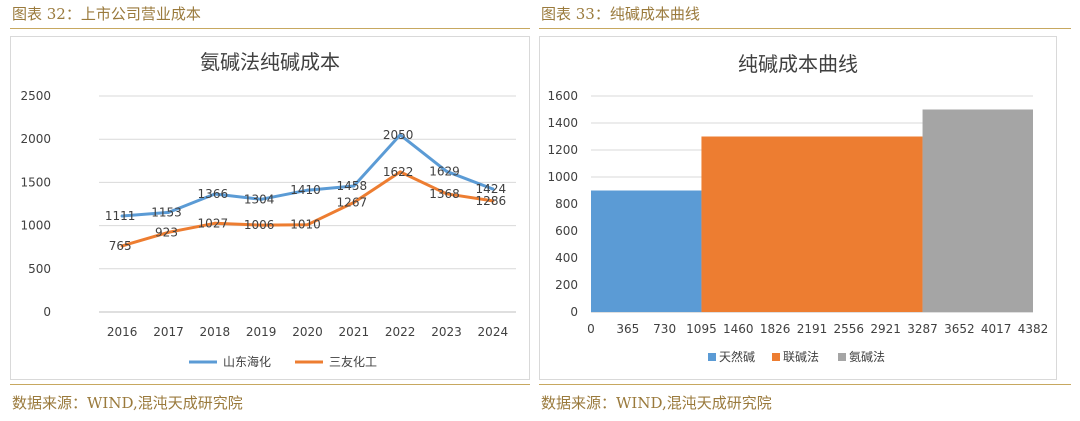 The image size is (1080, 421). I want to click on y-tick-label: 1600, so click(562, 96).